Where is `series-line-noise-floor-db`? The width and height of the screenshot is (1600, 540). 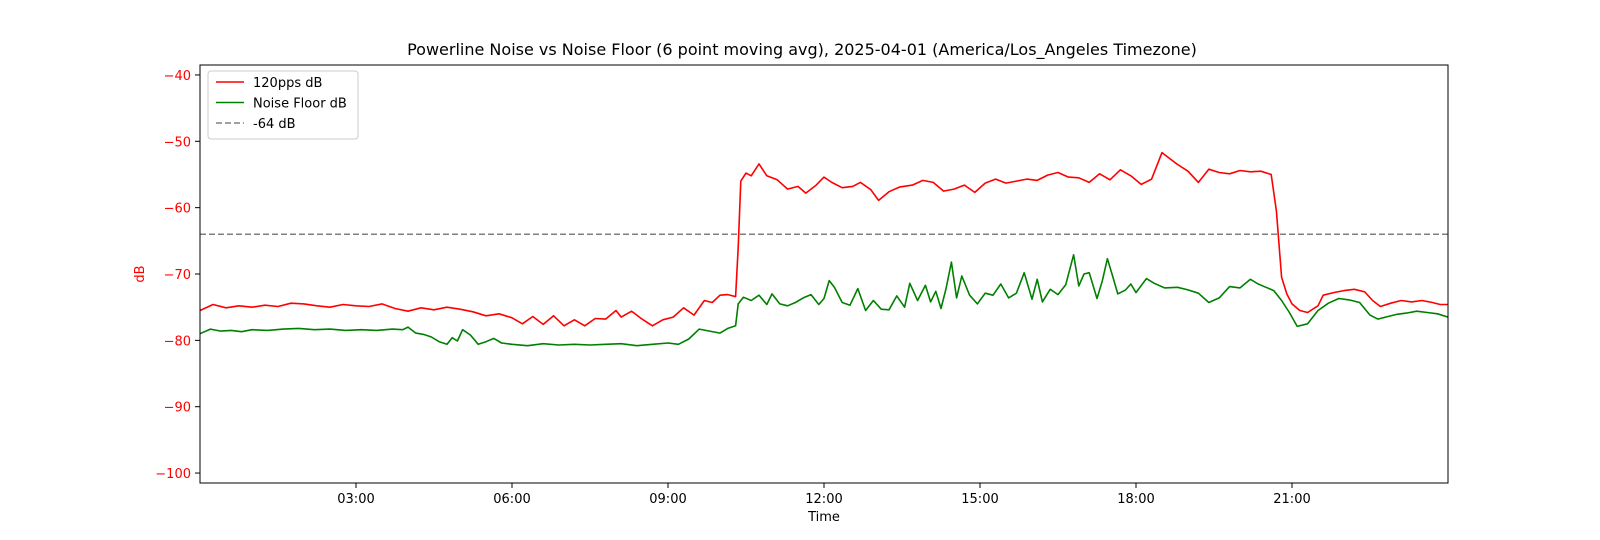 series-line-noise-floor-db is located at coordinates (824, 300).